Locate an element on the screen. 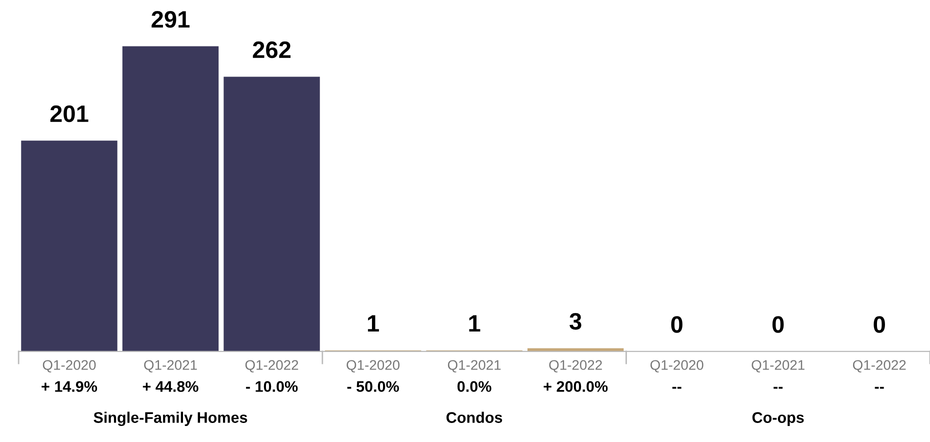 Image resolution: width=930 pixels, height=442 pixels. data-label: 291 is located at coordinates (171, 19).